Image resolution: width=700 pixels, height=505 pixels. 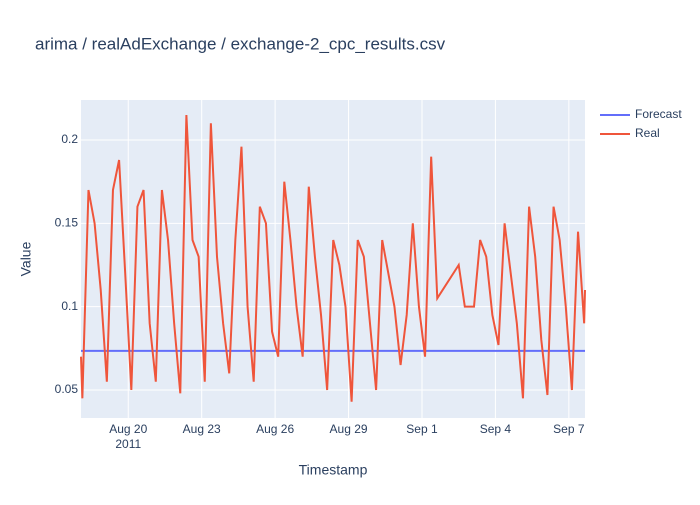 I want to click on y-tick-label: 0.15, so click(x=67, y=223).